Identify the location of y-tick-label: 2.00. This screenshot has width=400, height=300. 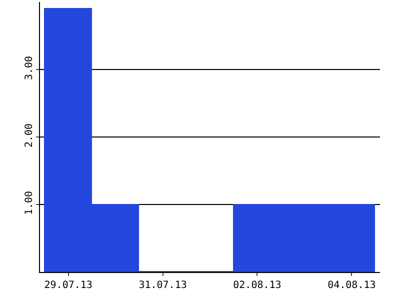
(29, 135).